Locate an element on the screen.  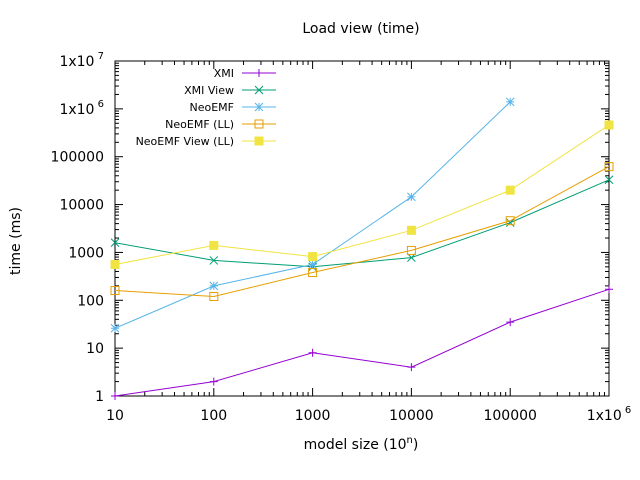
x-axis-title-base: model size (10 is located at coordinates (355, 445).